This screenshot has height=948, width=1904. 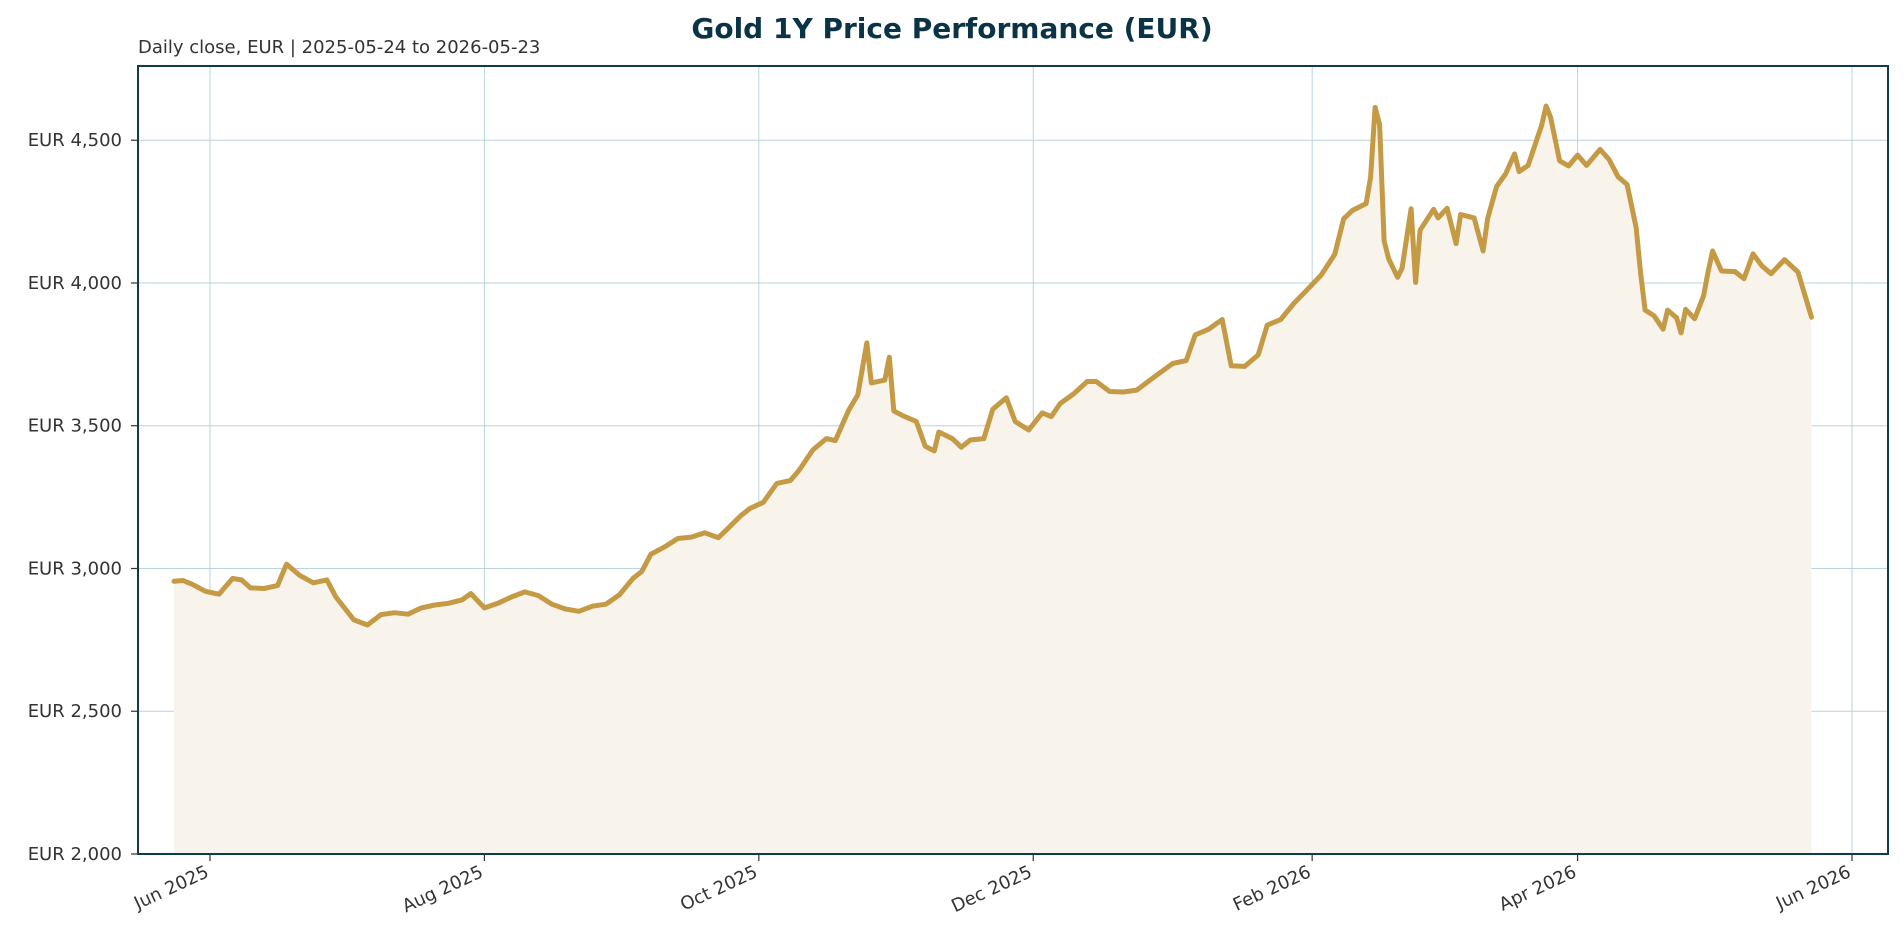 What do you see at coordinates (75, 854) in the screenshot?
I see `y-tick-label: EUR 2,000` at bounding box center [75, 854].